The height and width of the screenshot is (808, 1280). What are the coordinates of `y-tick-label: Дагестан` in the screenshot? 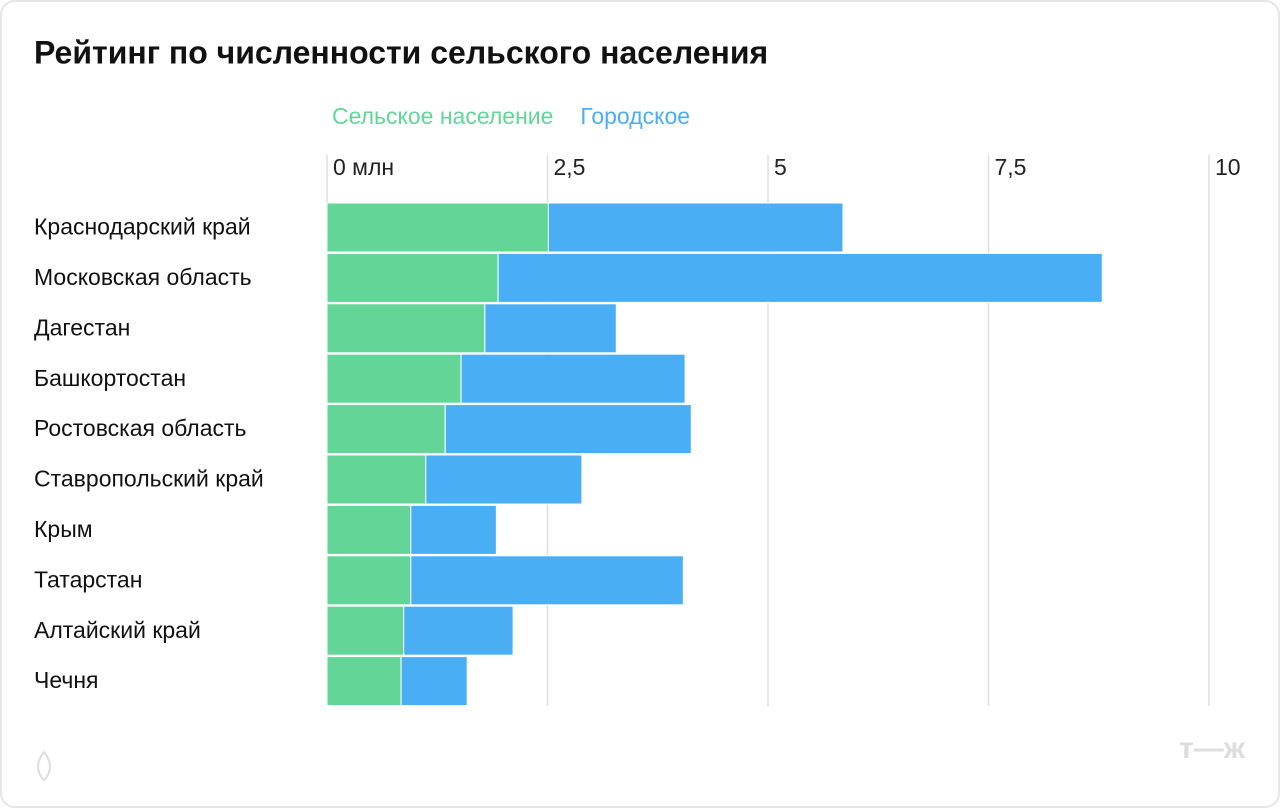 It's located at (82, 327).